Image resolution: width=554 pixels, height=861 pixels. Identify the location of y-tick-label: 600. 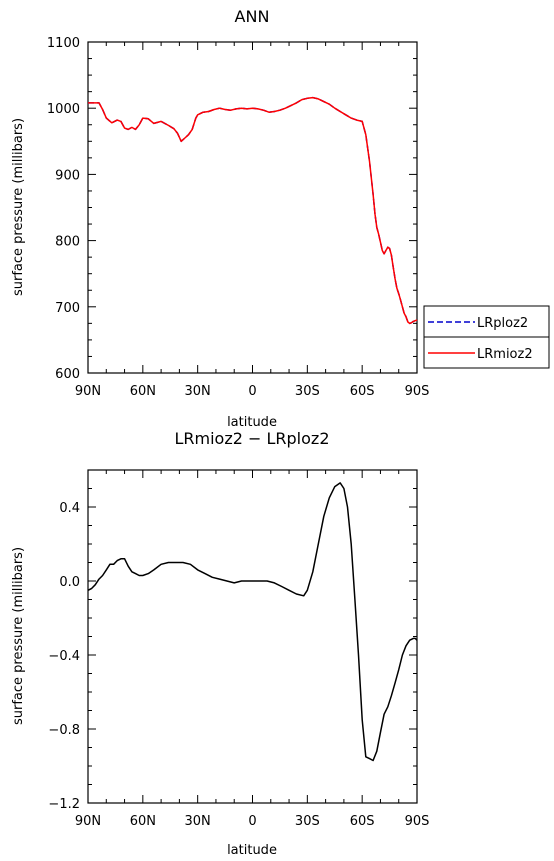
(67, 374).